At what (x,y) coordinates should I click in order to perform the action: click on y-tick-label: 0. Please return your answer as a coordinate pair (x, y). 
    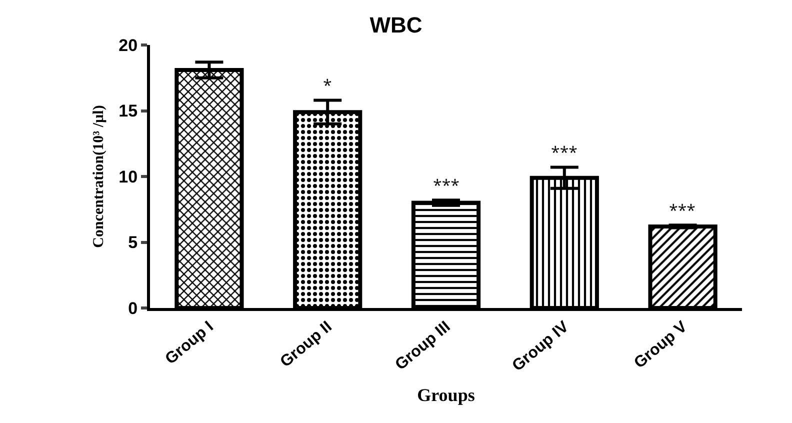
    Looking at the image, I should click on (133, 308).